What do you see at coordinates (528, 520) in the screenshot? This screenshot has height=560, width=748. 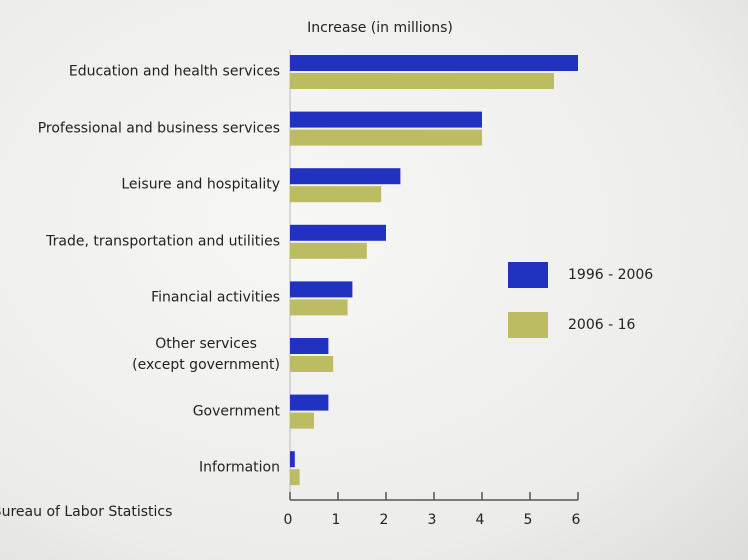 I see `x-tick-label: 5` at bounding box center [528, 520].